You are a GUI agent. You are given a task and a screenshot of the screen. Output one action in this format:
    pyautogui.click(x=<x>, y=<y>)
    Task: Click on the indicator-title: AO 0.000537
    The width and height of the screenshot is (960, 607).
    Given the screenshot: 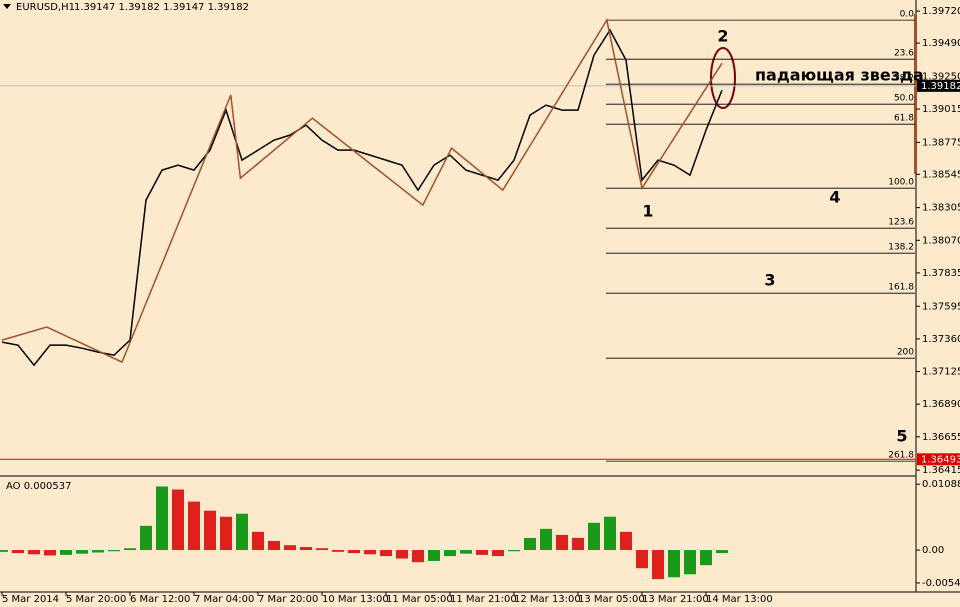 What is the action you would take?
    pyautogui.click(x=38, y=486)
    